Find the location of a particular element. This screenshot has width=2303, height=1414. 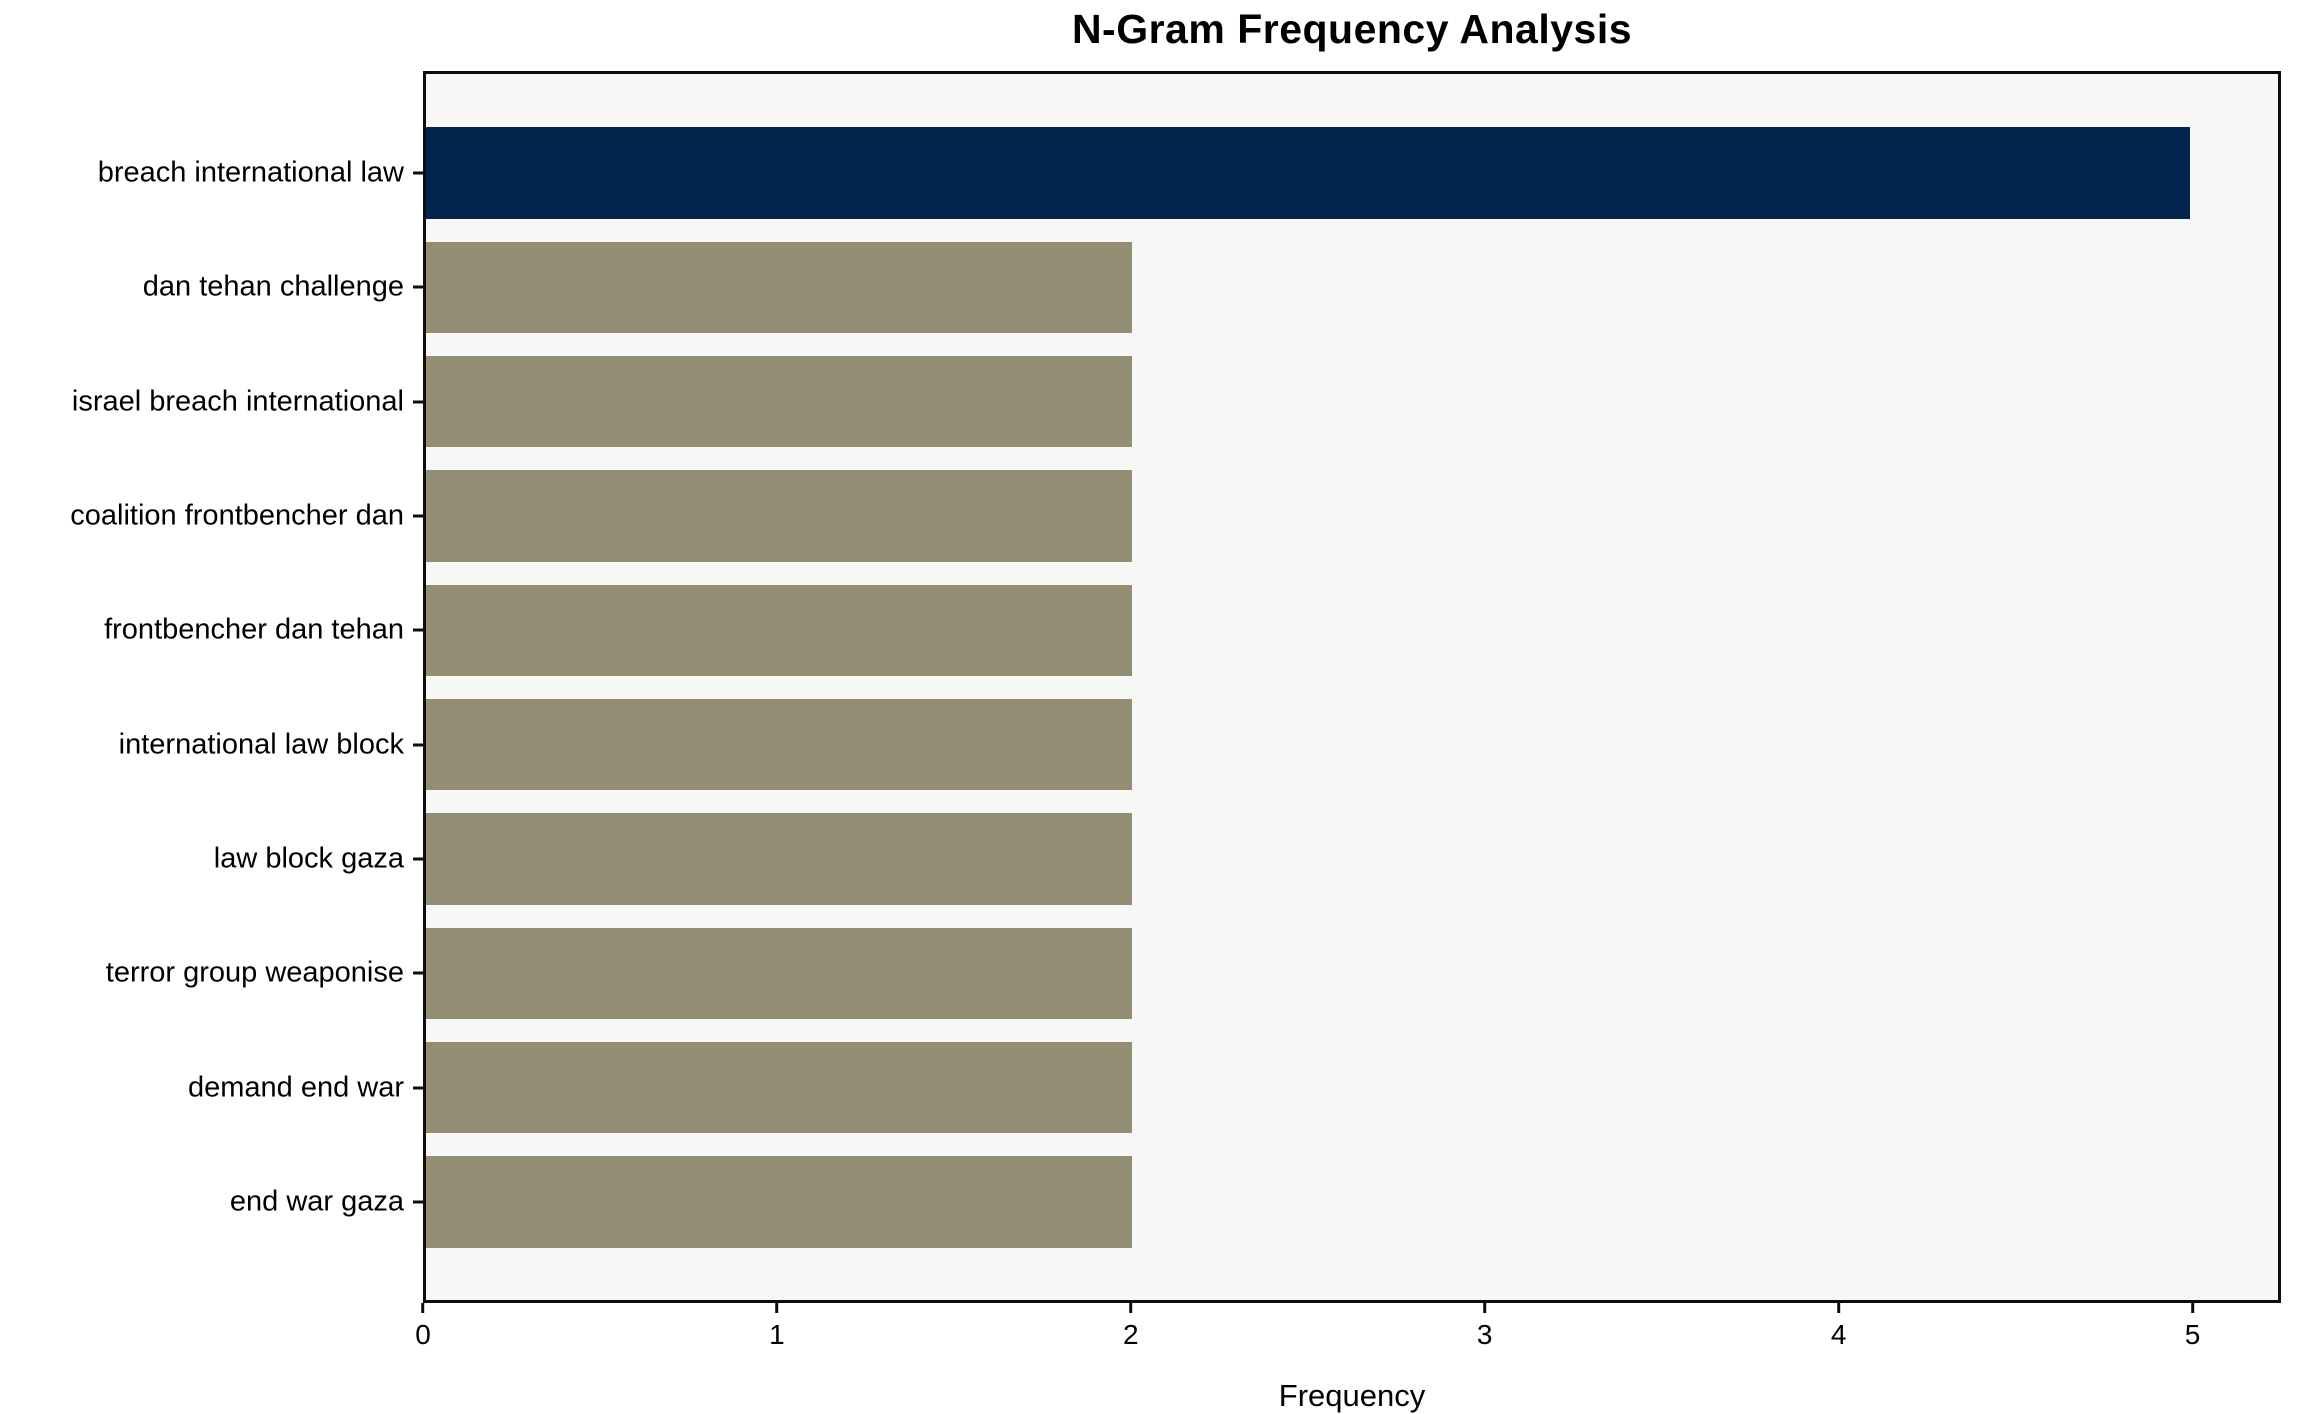

bar-row: international law block is located at coordinates (1198, 744).